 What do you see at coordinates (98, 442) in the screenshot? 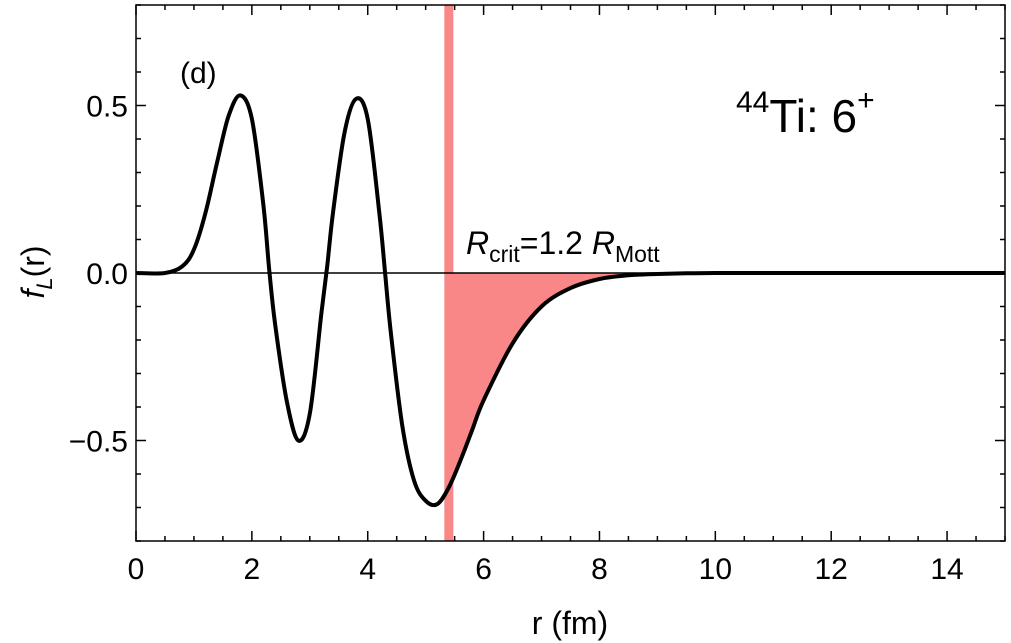
I see `y-tick-label: −0.5` at bounding box center [98, 442].